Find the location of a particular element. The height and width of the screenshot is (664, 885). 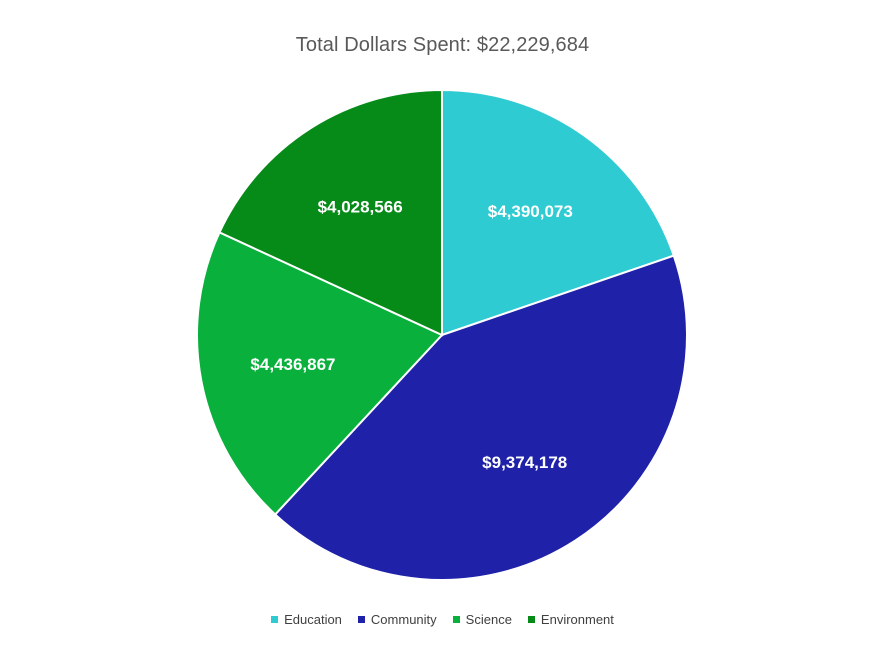

chart-title: Total Dollars Spent: $22,229,684 is located at coordinates (442, 45).